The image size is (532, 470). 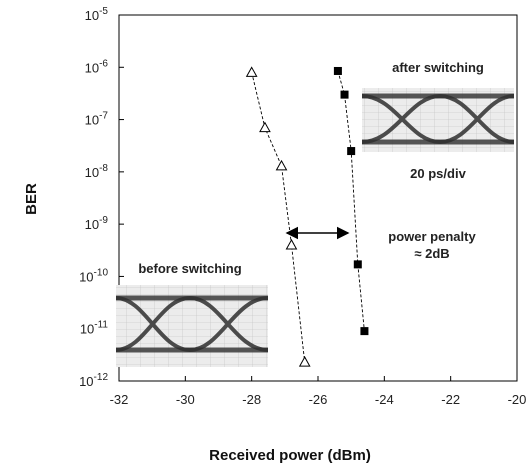 I want to click on x-axis-ticks: -32 -30 -28 -26 -24 -22 -20, so click(x=318, y=391).